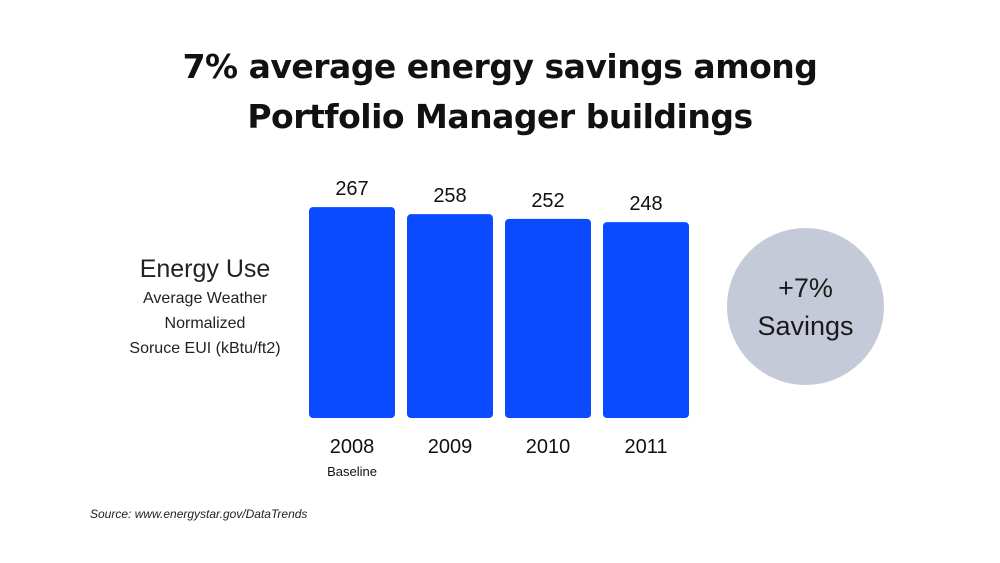 The image size is (1000, 563). What do you see at coordinates (450, 316) in the screenshot?
I see `bar-2009` at bounding box center [450, 316].